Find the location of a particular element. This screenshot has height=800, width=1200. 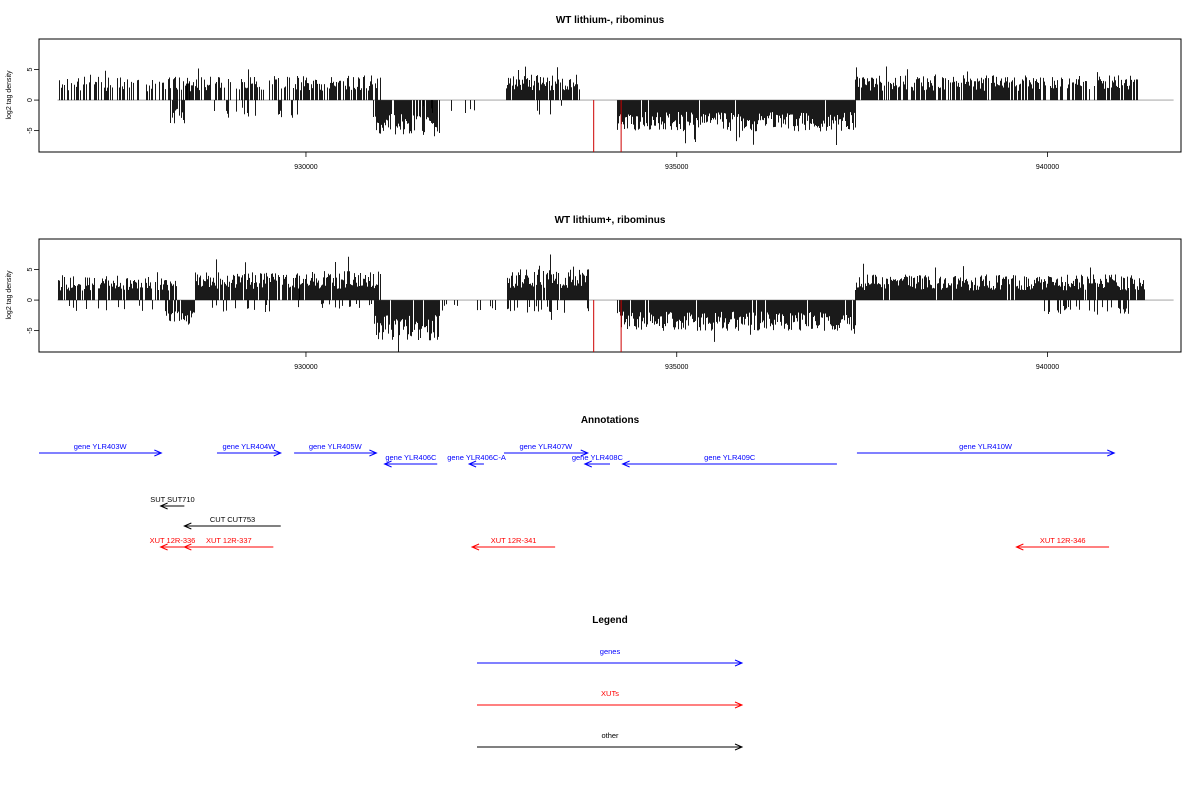

annotation-feature: gene YLR408C is located at coordinates (598, 460).